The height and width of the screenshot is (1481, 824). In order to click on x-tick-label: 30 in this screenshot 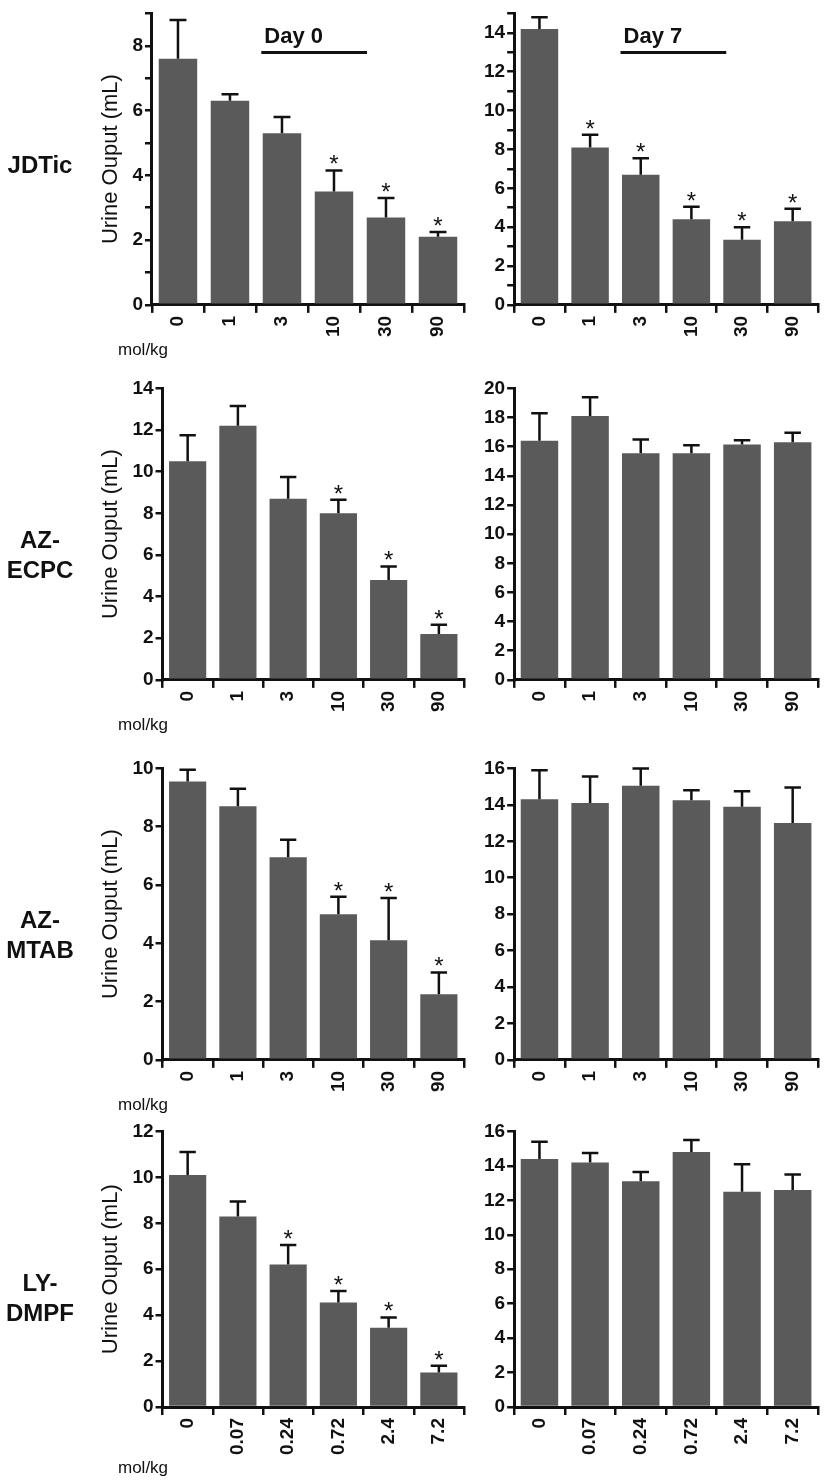, I will do `click(387, 701)`.